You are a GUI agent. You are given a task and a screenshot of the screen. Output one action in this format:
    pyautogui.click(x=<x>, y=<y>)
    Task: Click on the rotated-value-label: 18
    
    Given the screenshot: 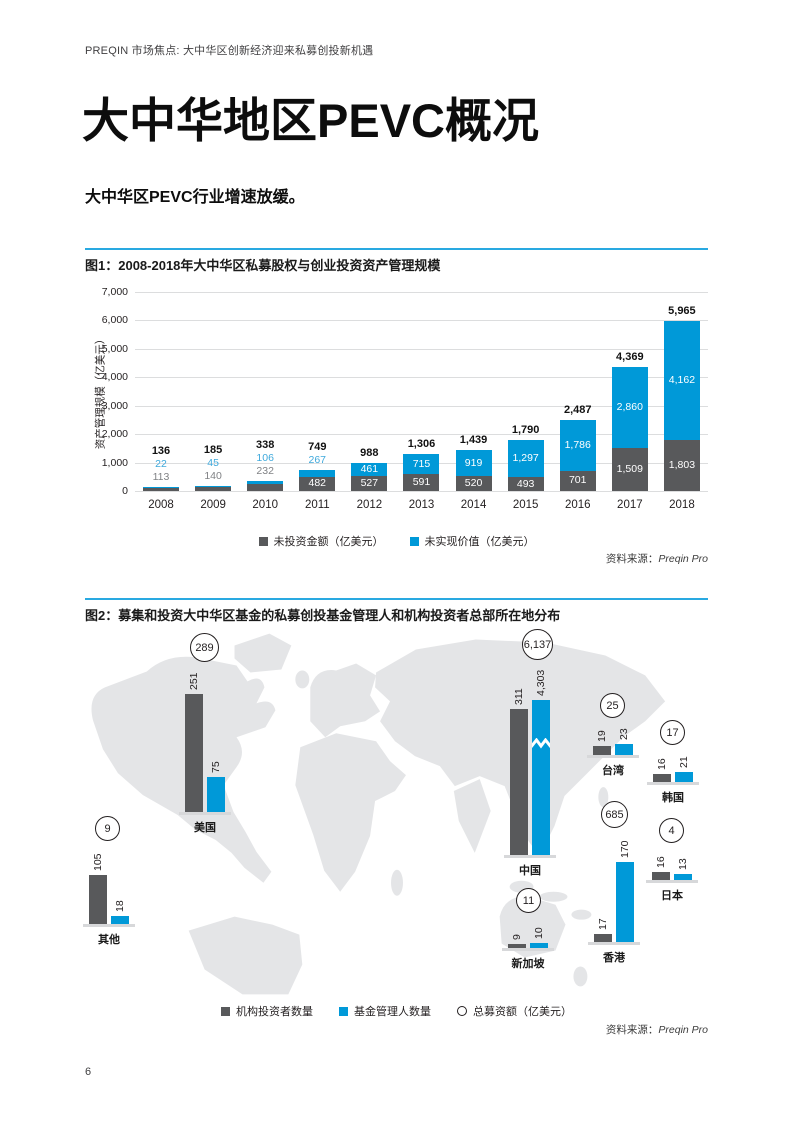 What is the action you would take?
    pyautogui.click(x=120, y=905)
    